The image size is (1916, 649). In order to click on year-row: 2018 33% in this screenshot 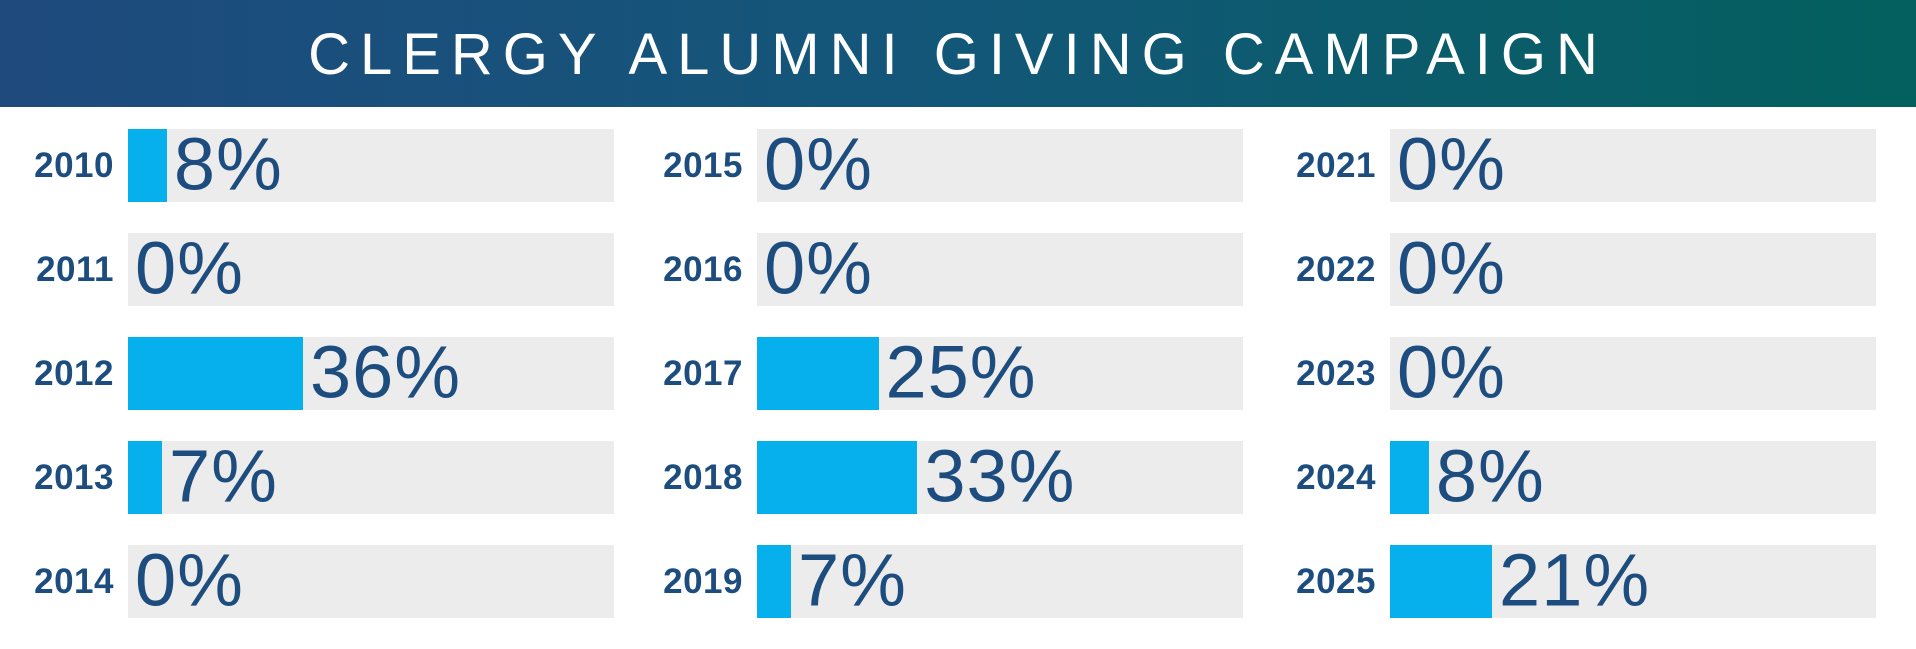, I will do `click(951, 476)`.